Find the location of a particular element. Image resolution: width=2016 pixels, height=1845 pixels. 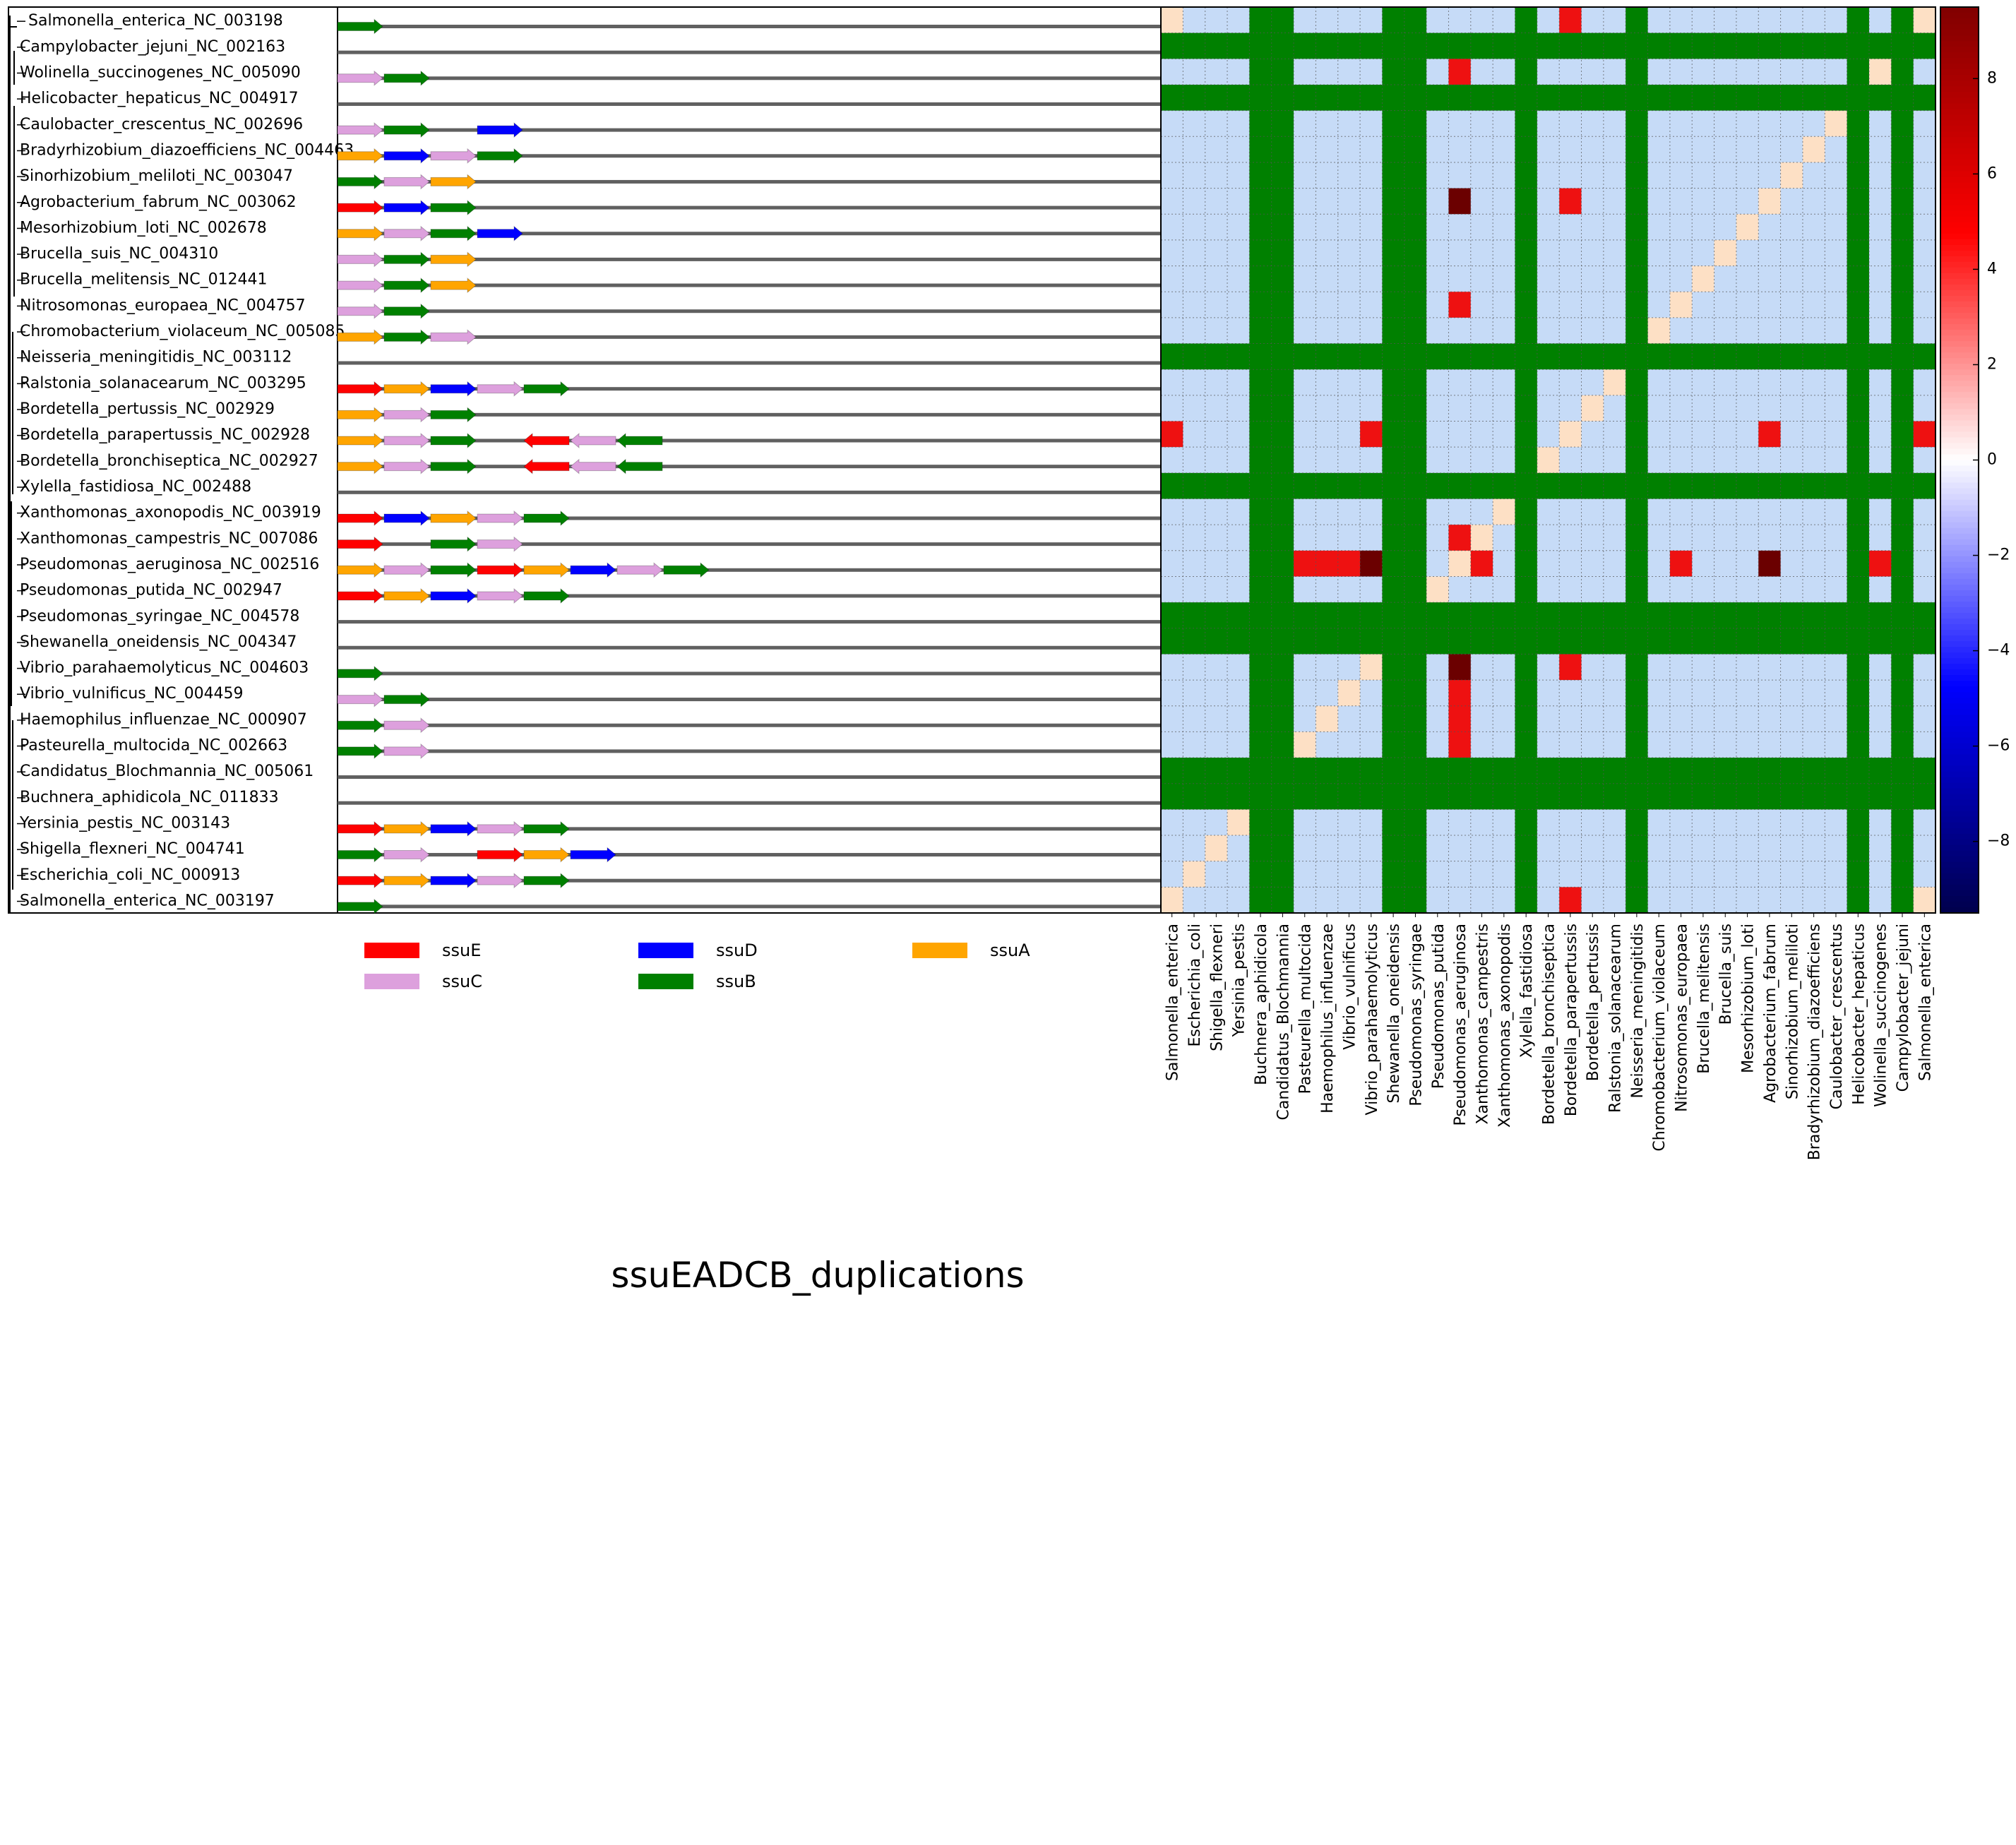

heatmap-x-label: Shewanella_oneidensis is located at coordinates (1394, 1014).